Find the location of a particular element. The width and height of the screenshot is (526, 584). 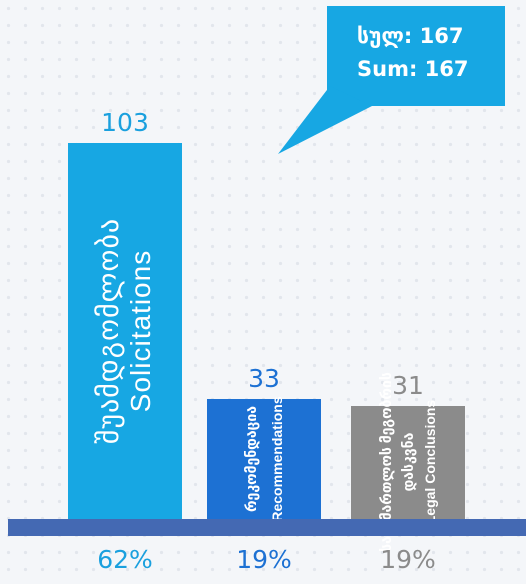

value-label-recommendations: 33 is located at coordinates (264, 378).